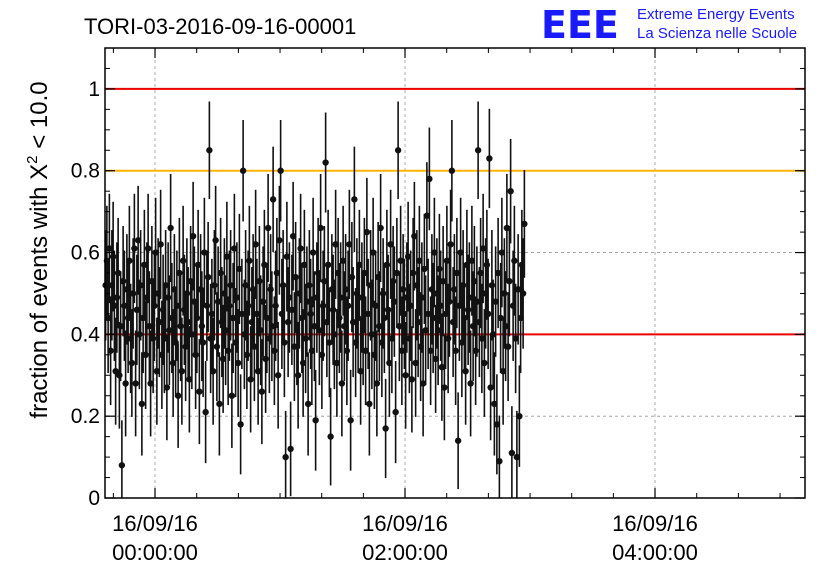 The height and width of the screenshot is (572, 836). What do you see at coordinates (655, 552) in the screenshot?
I see `x-tick-label-time: 04:00:00` at bounding box center [655, 552].